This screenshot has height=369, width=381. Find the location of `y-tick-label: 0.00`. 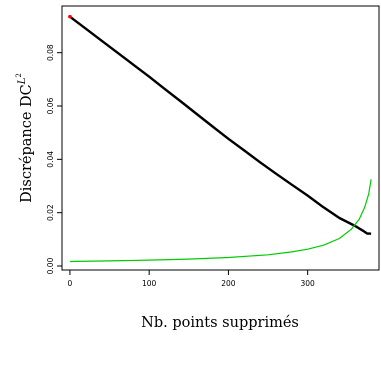

y-tick-label: 0.00 is located at coordinates (50, 265).